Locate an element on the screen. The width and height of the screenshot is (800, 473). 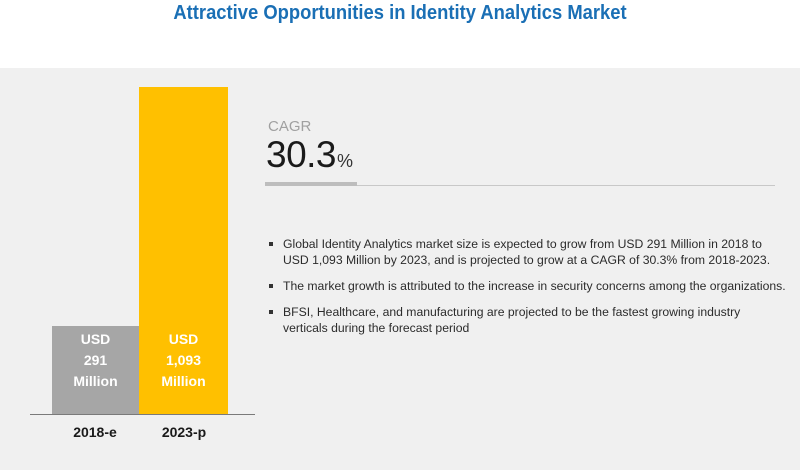
cagr-unit: % is located at coordinates (345, 161).